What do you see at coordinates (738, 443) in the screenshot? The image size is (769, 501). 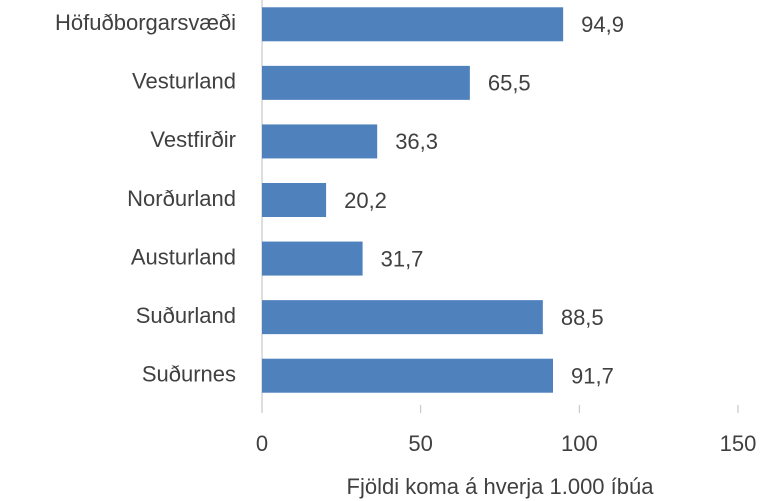 I see `x-tick-label: 150` at bounding box center [738, 443].